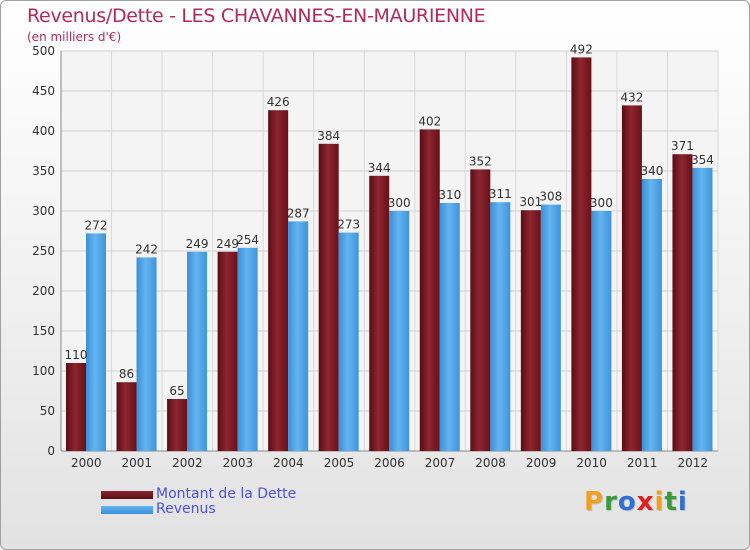  I want to click on x-tick-label: 2010, so click(591, 463).